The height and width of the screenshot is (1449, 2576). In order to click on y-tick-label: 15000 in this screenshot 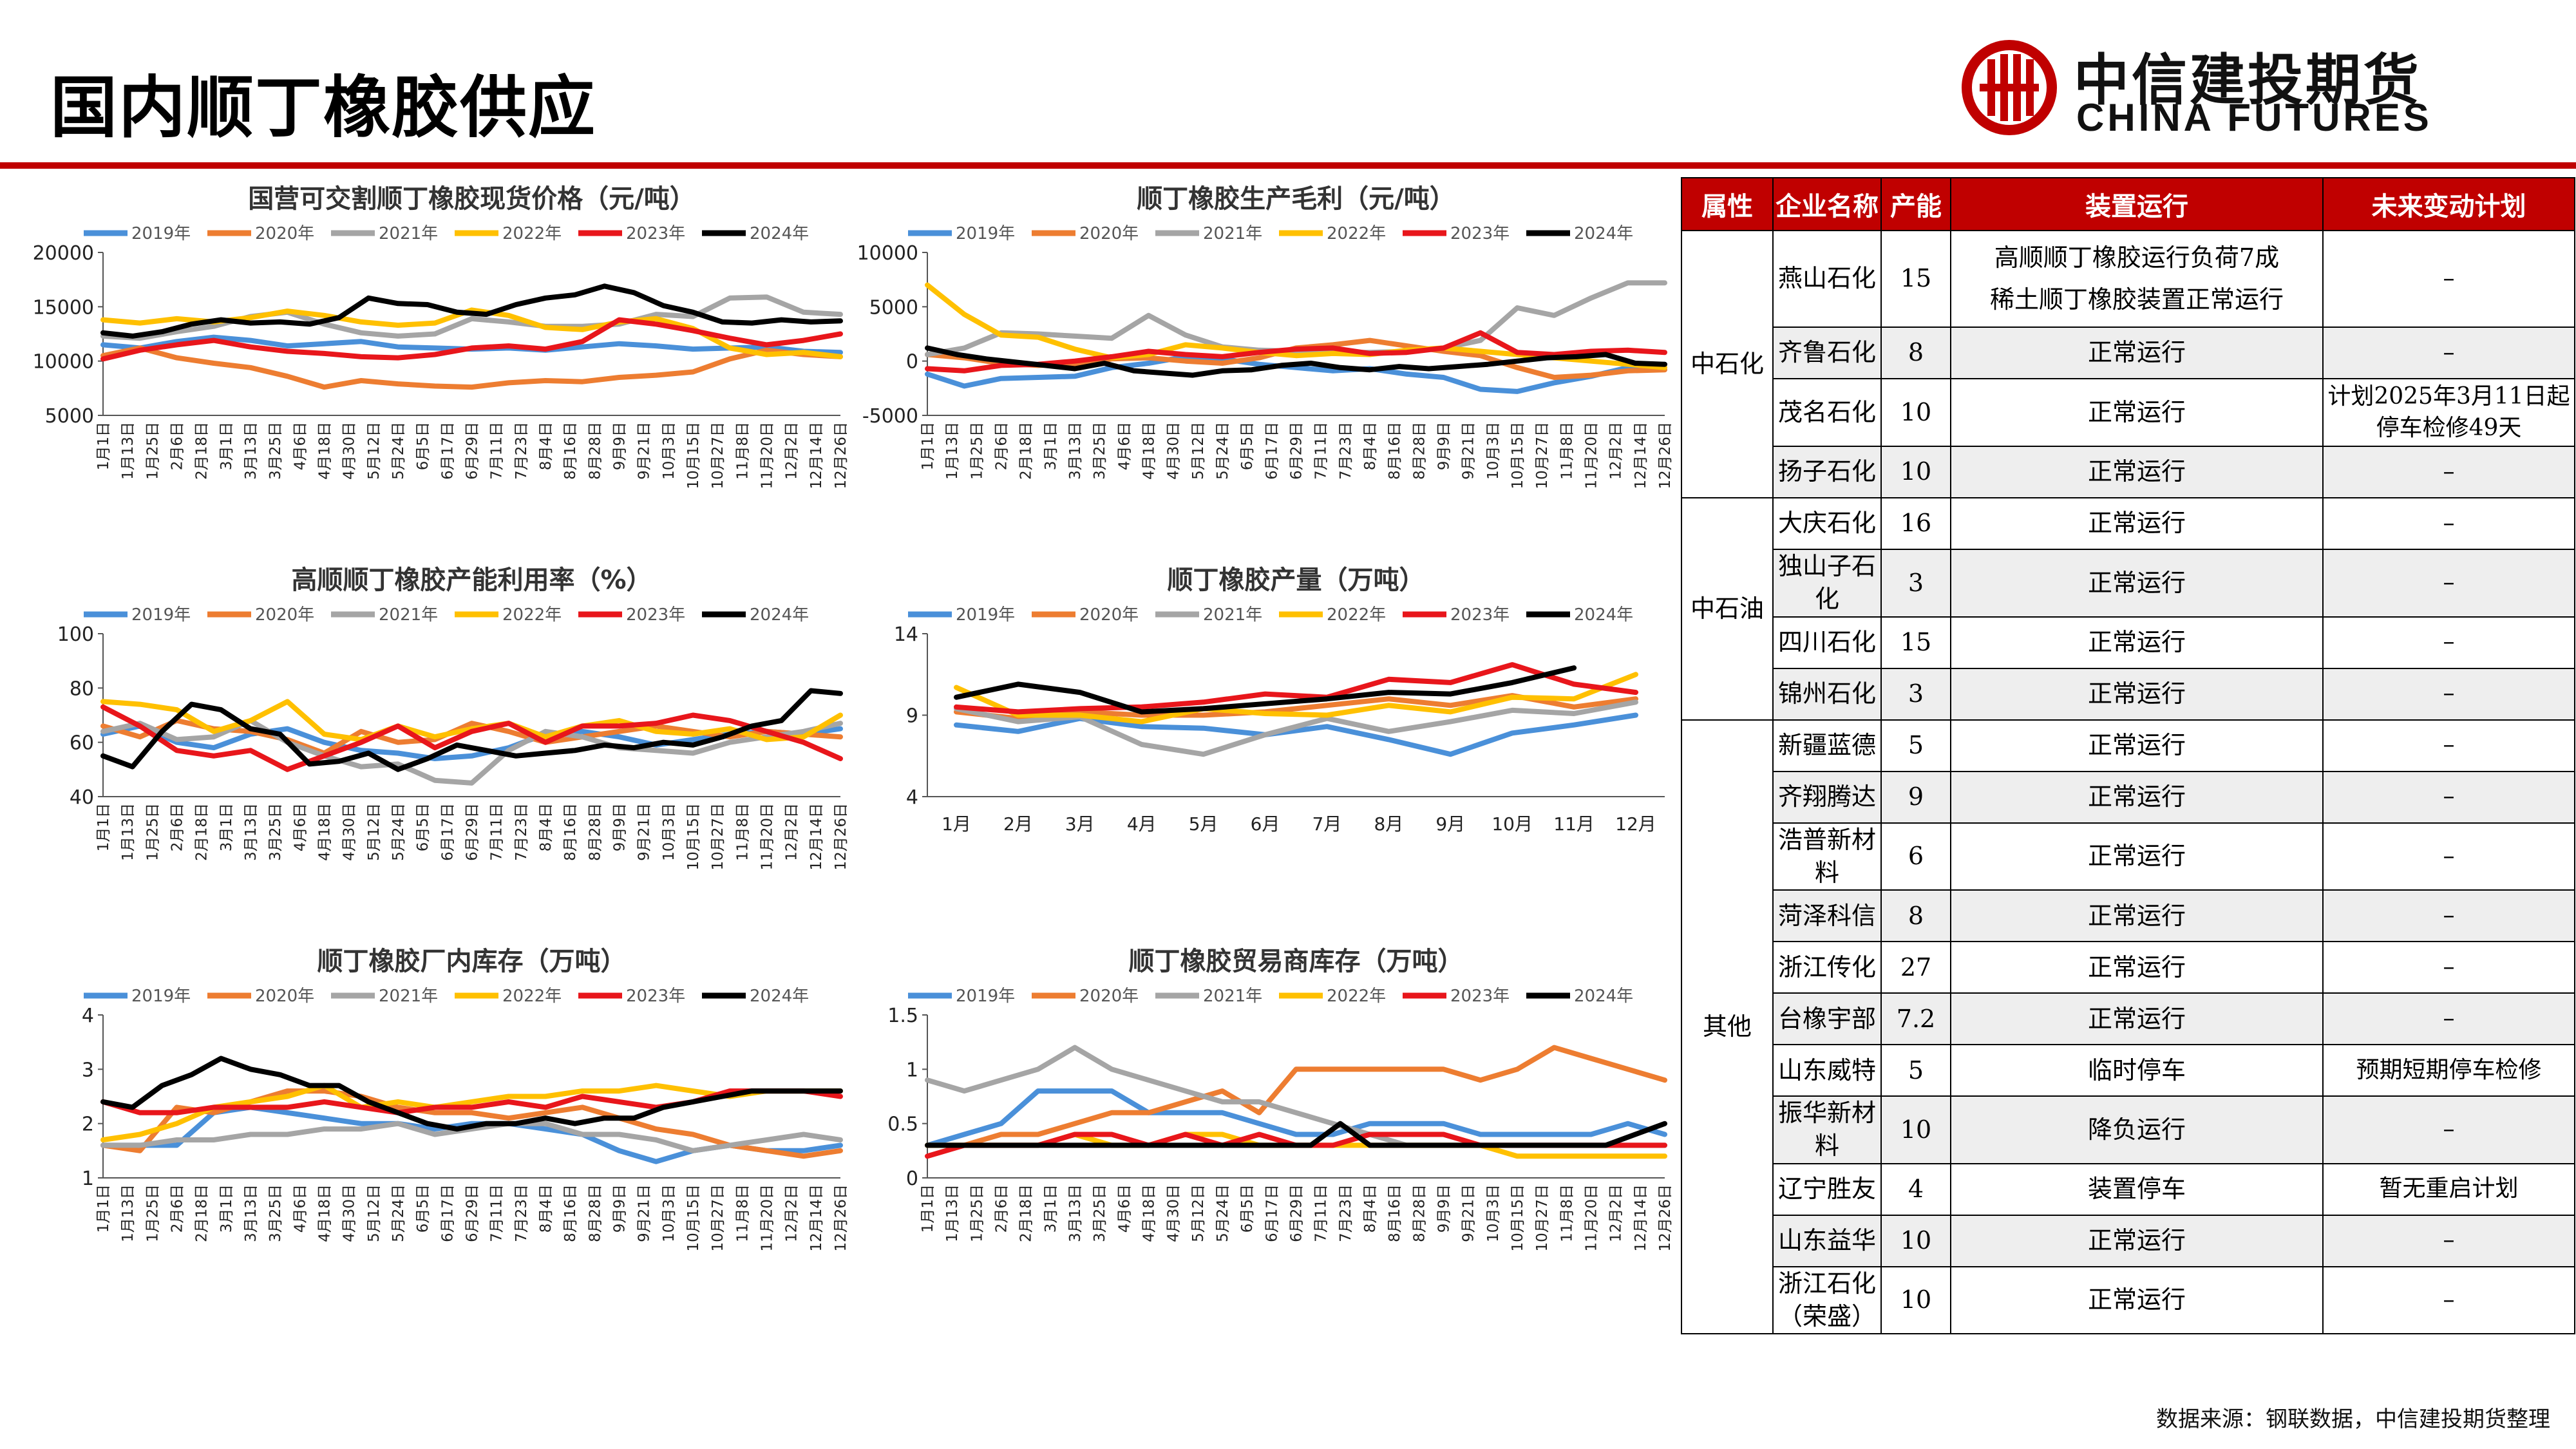, I will do `click(64, 307)`.